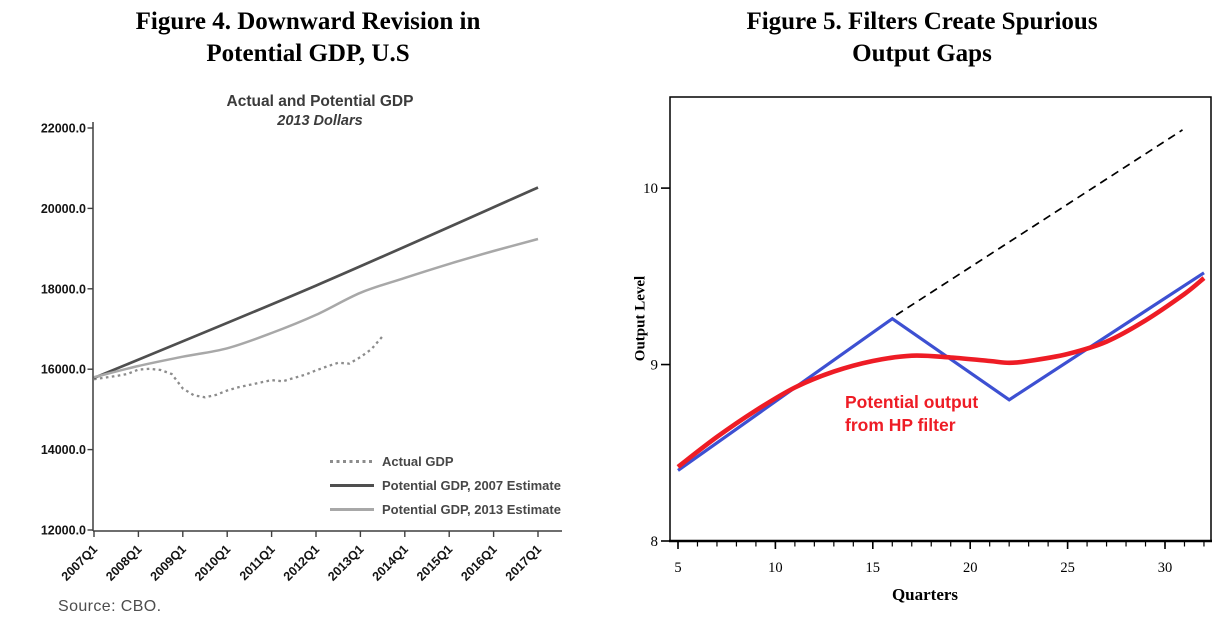  Describe the element at coordinates (912, 402) in the screenshot. I see `annotation-line1: Potential output` at that location.